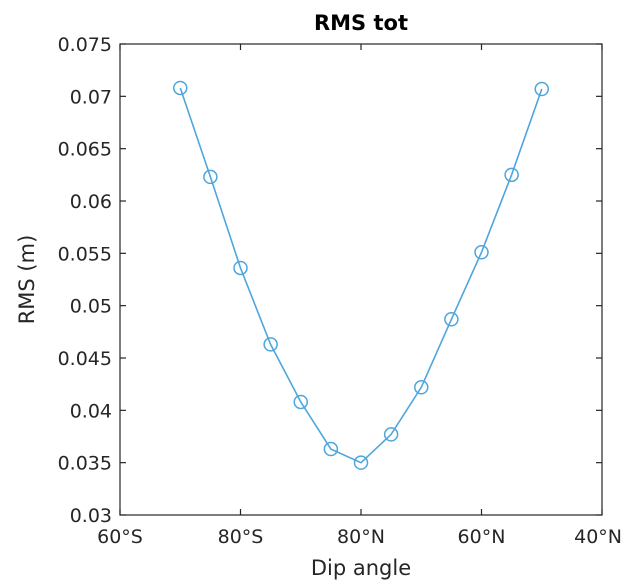 The image size is (625, 583). What do you see at coordinates (598, 537) in the screenshot?
I see `x-tick-label: 40°N` at bounding box center [598, 537].